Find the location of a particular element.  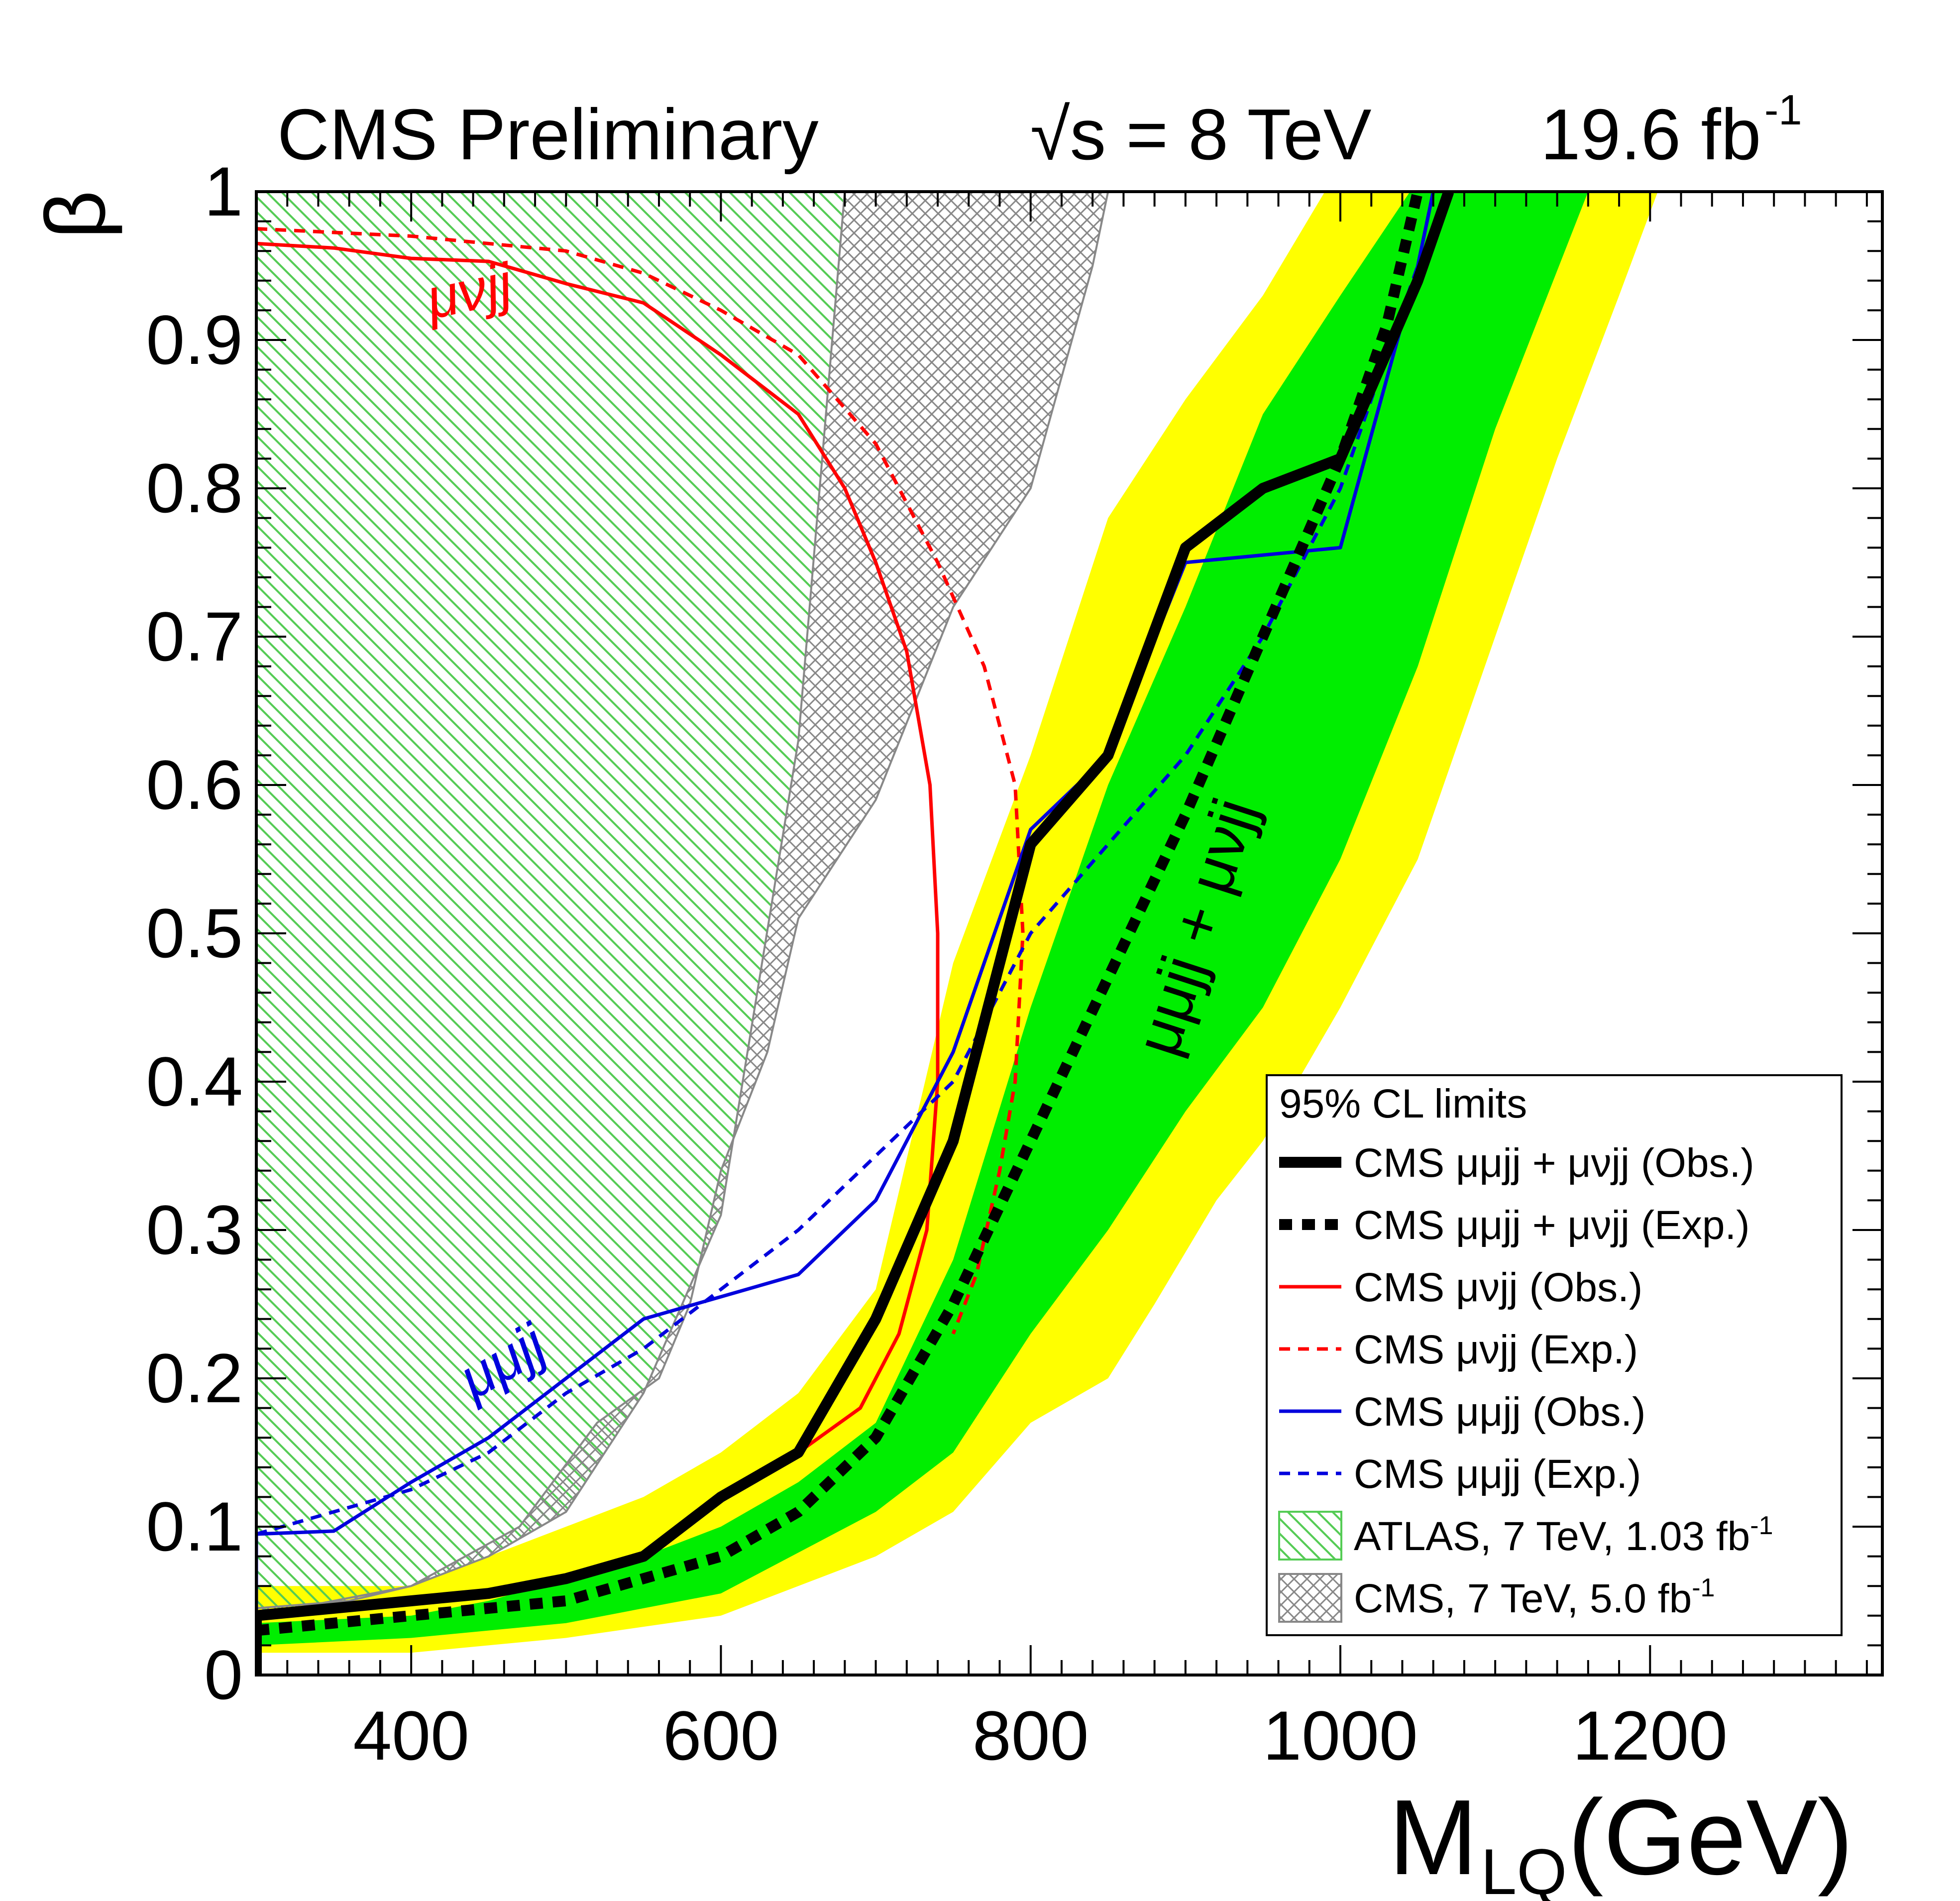

x-tick-label: 1000 is located at coordinates (1340, 1735).